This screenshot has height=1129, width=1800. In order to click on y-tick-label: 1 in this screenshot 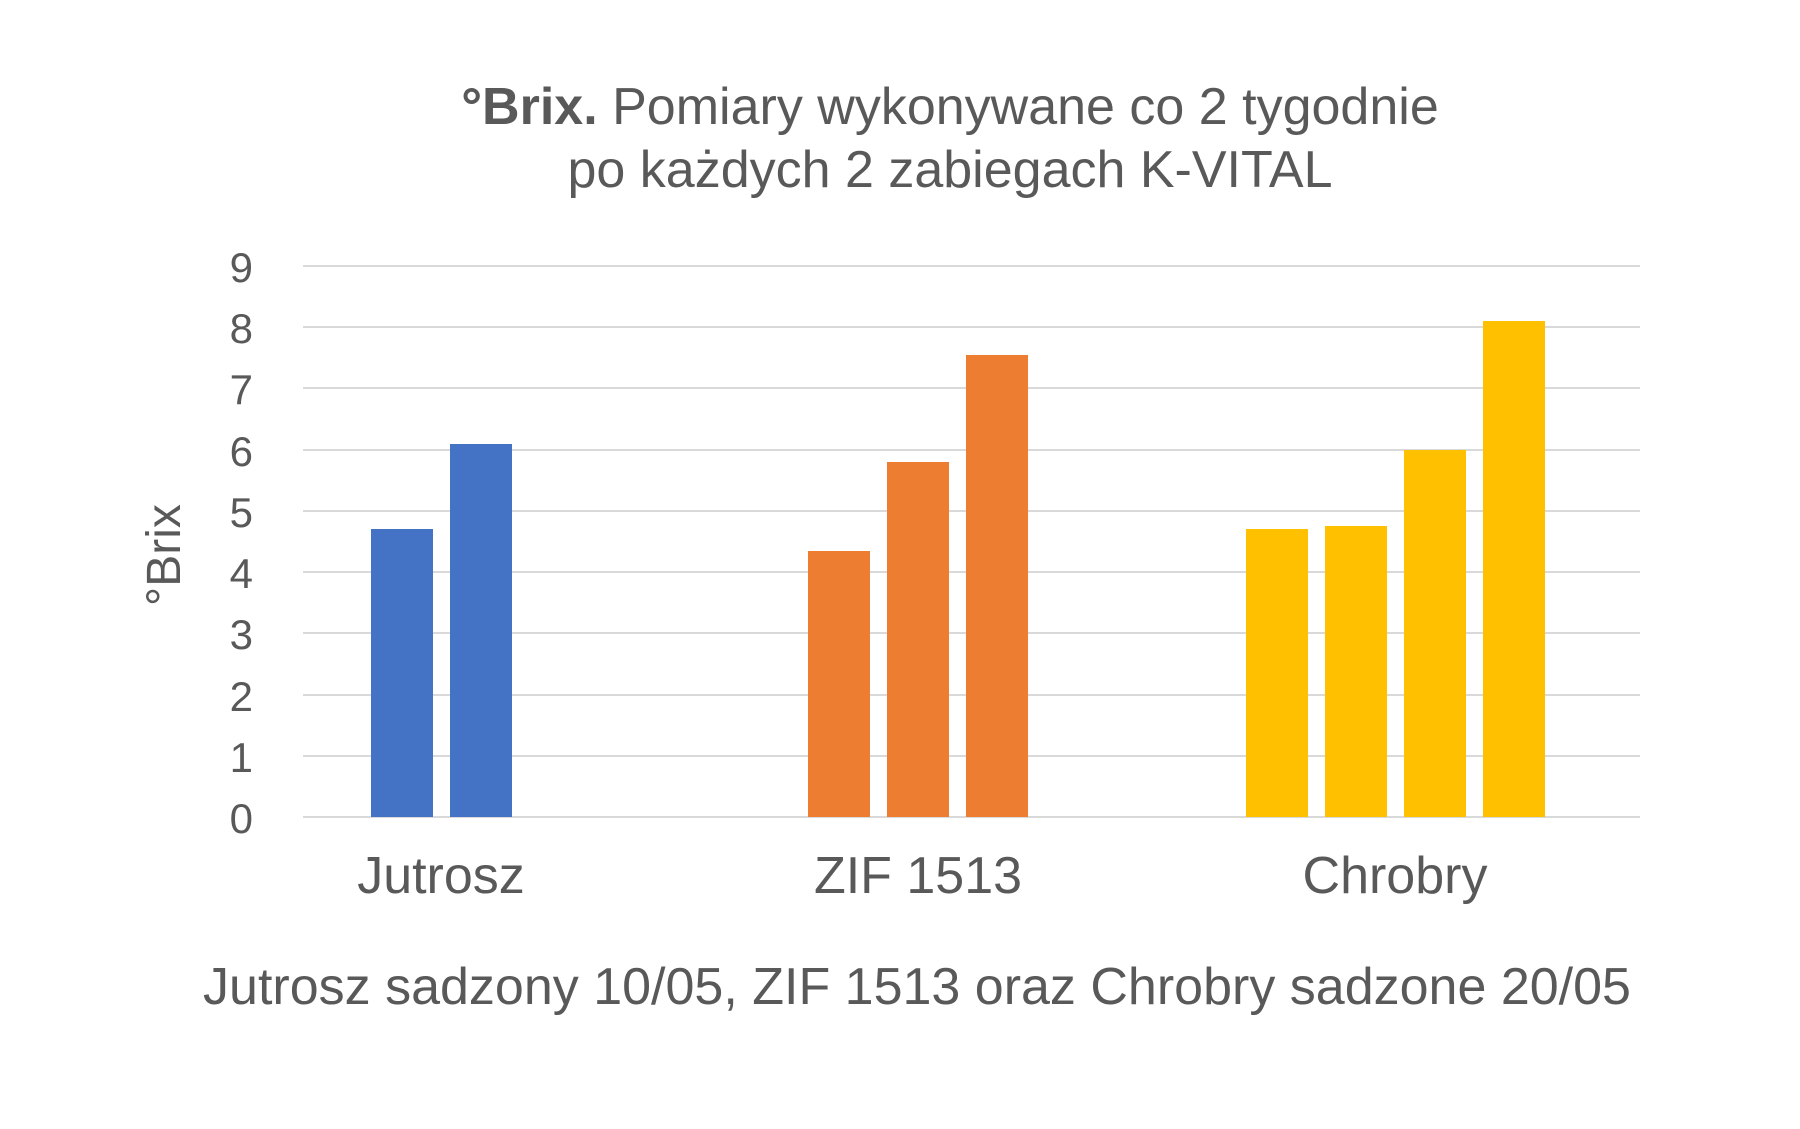, I will do `click(241, 757)`.